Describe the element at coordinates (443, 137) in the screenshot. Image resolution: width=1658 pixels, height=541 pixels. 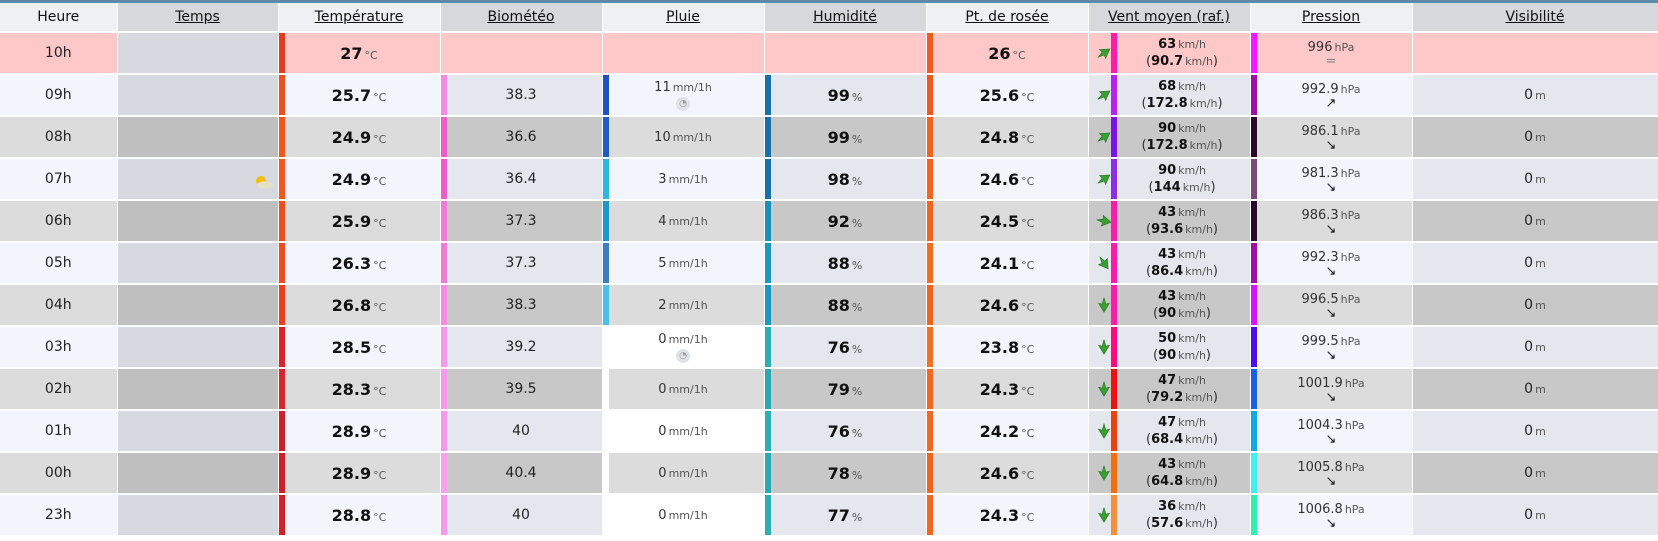
I see `biometeo-color-bar` at that location.